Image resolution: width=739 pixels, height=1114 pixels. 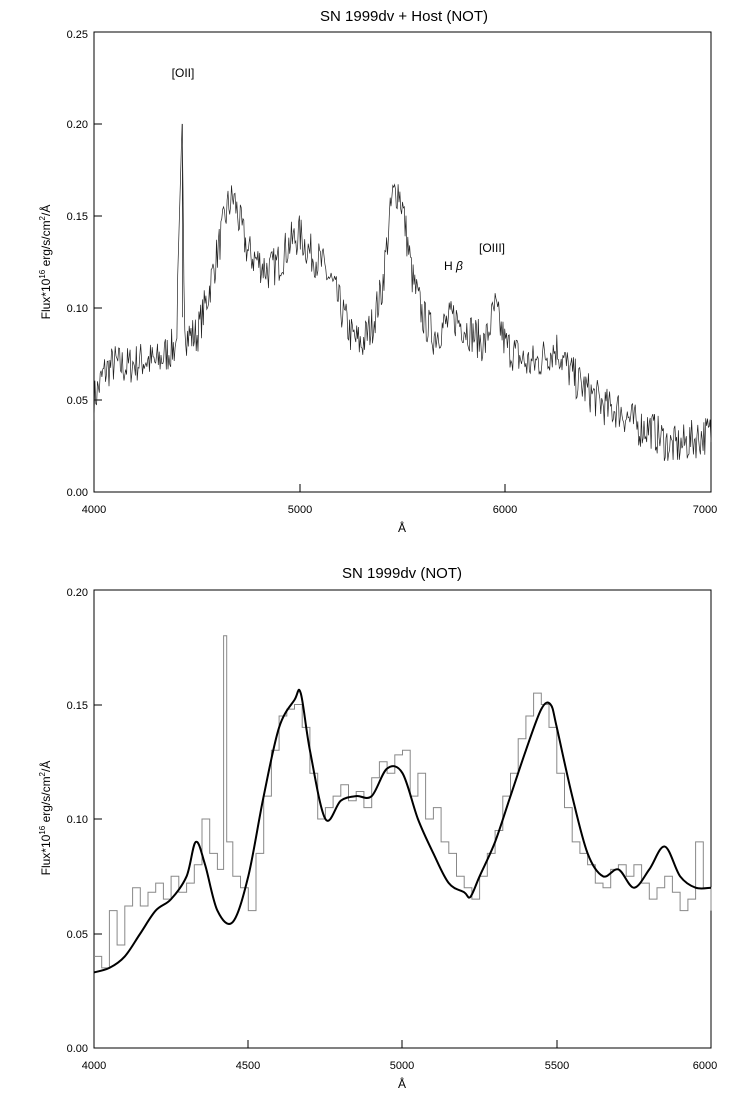 I want to click on bottom-x-ticks: 4000 4500 5000 5500 6000, so click(x=399, y=1056).